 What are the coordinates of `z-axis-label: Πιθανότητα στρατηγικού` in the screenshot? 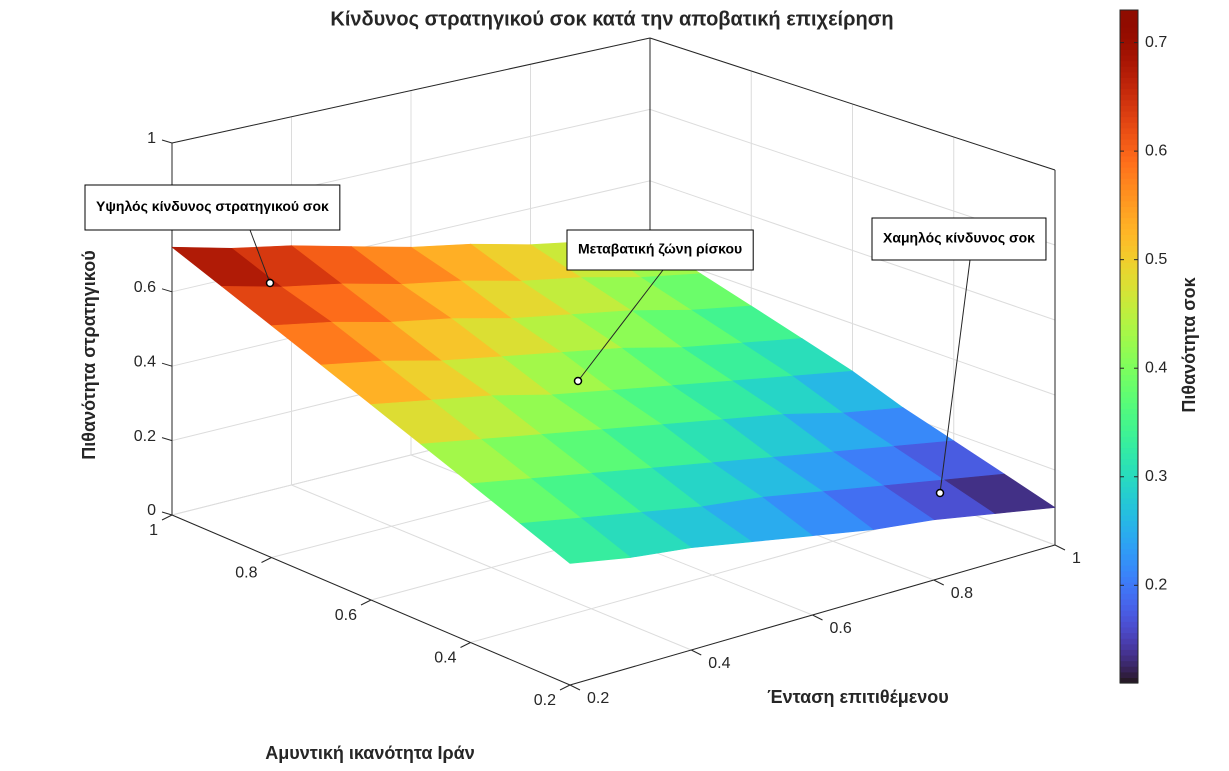 It's located at (89, 354).